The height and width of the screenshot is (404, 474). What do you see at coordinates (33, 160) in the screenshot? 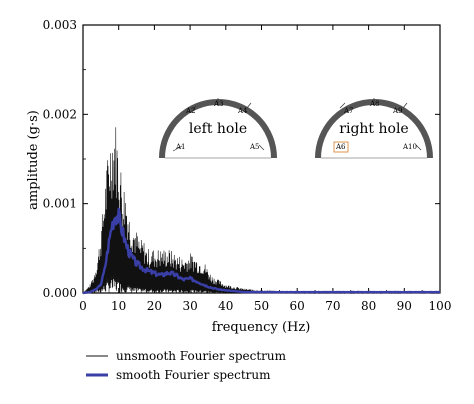
I see `y-axis-title: amplitude (g·s)` at bounding box center [33, 160].